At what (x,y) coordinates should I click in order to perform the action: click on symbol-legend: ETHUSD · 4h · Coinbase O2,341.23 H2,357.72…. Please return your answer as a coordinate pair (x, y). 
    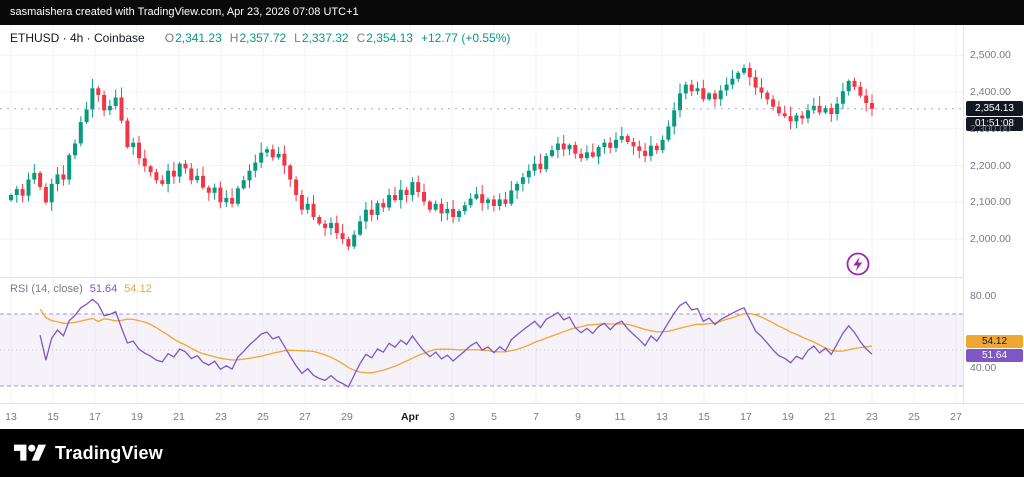
    Looking at the image, I should click on (260, 38).